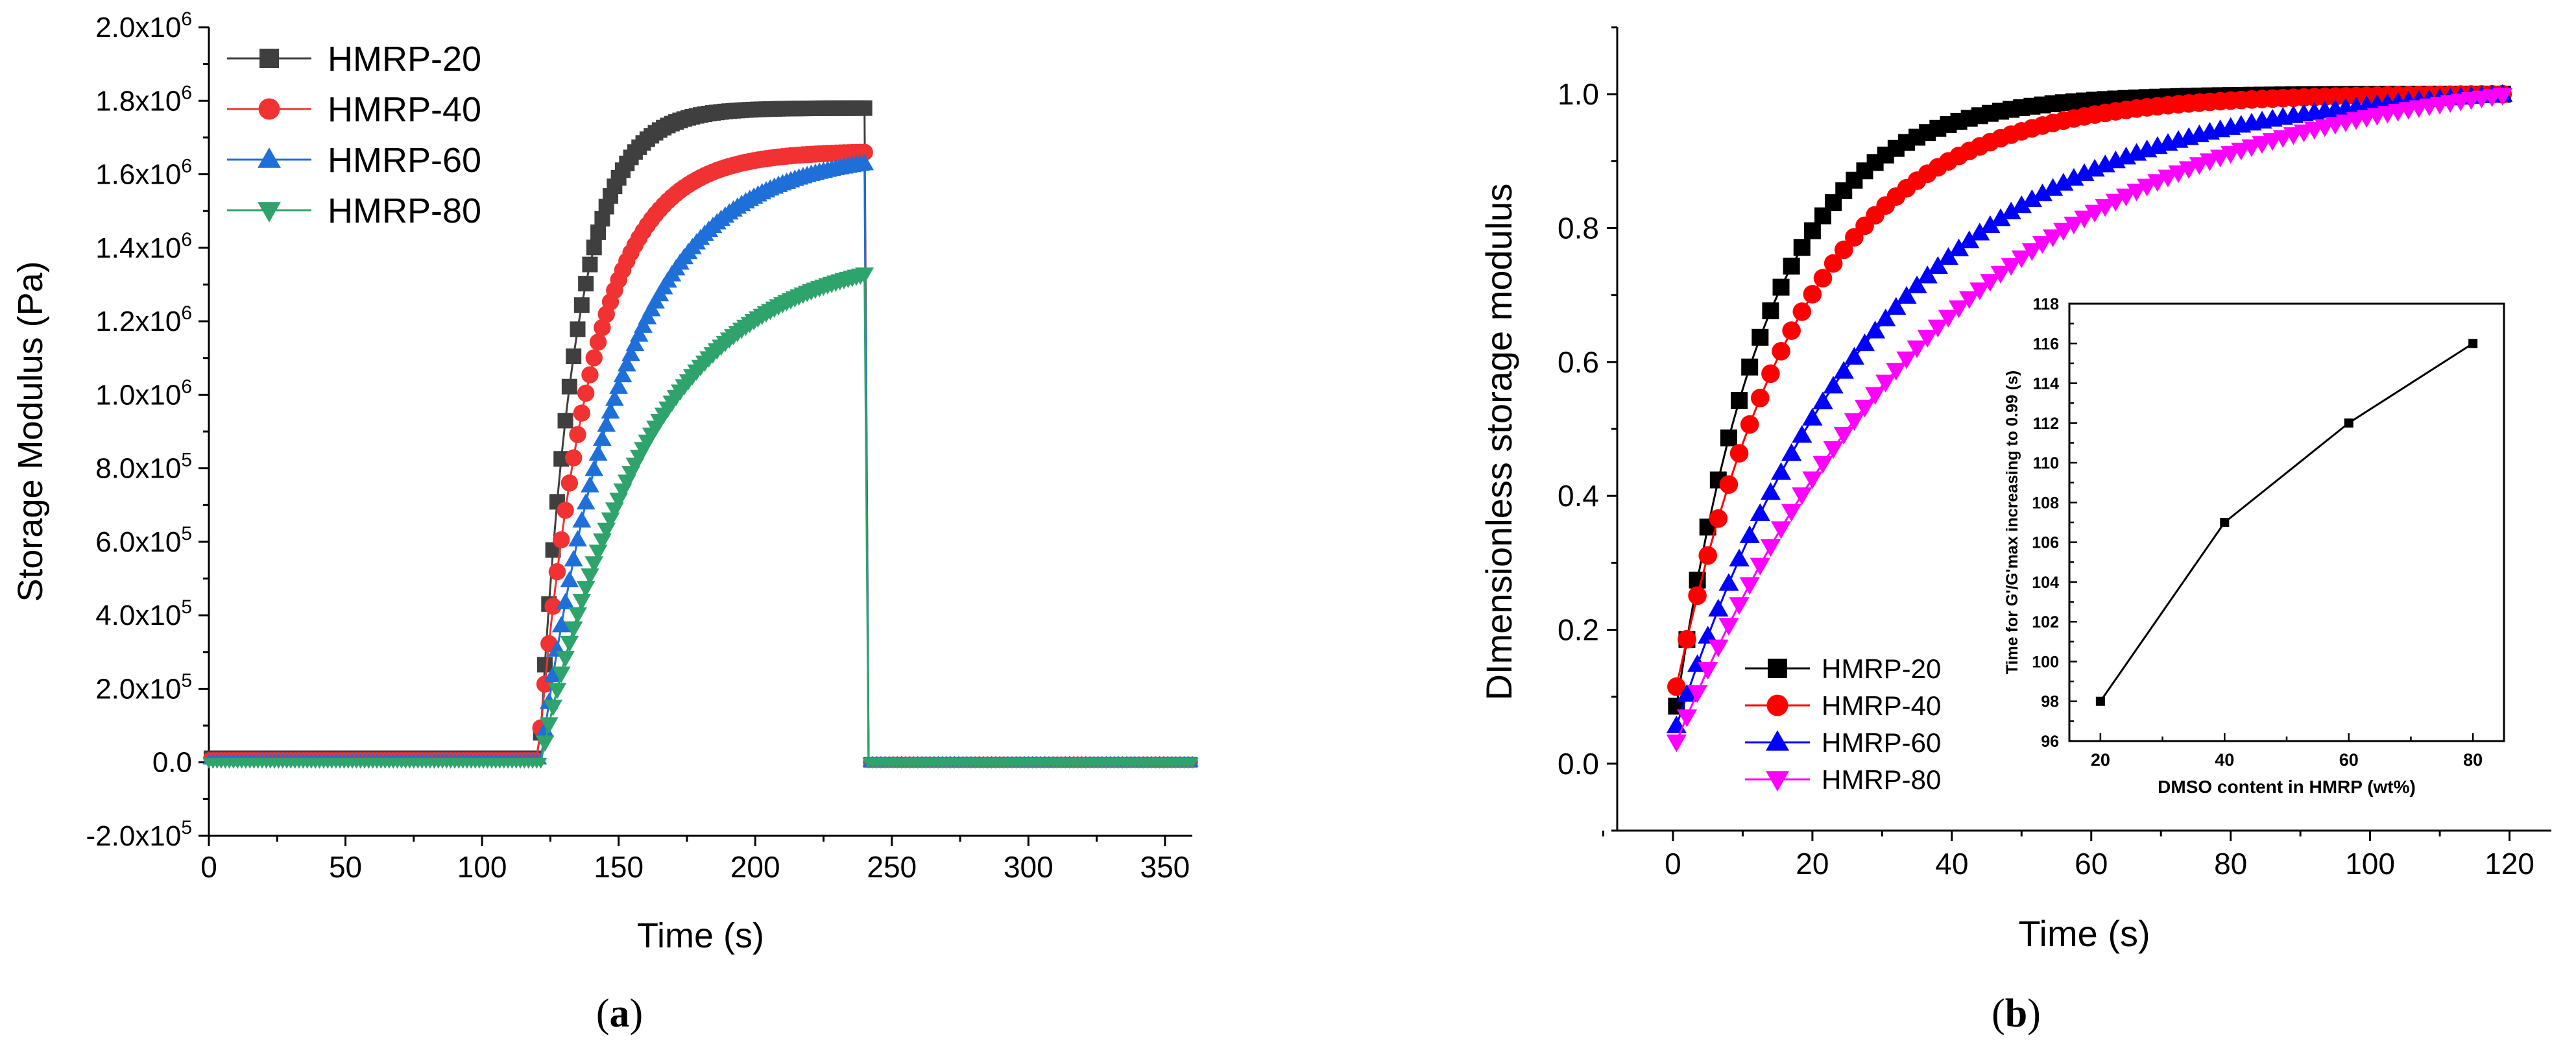 The height and width of the screenshot is (1048, 2576). I want to click on panel-a-x-tick-label: 200, so click(755, 867).